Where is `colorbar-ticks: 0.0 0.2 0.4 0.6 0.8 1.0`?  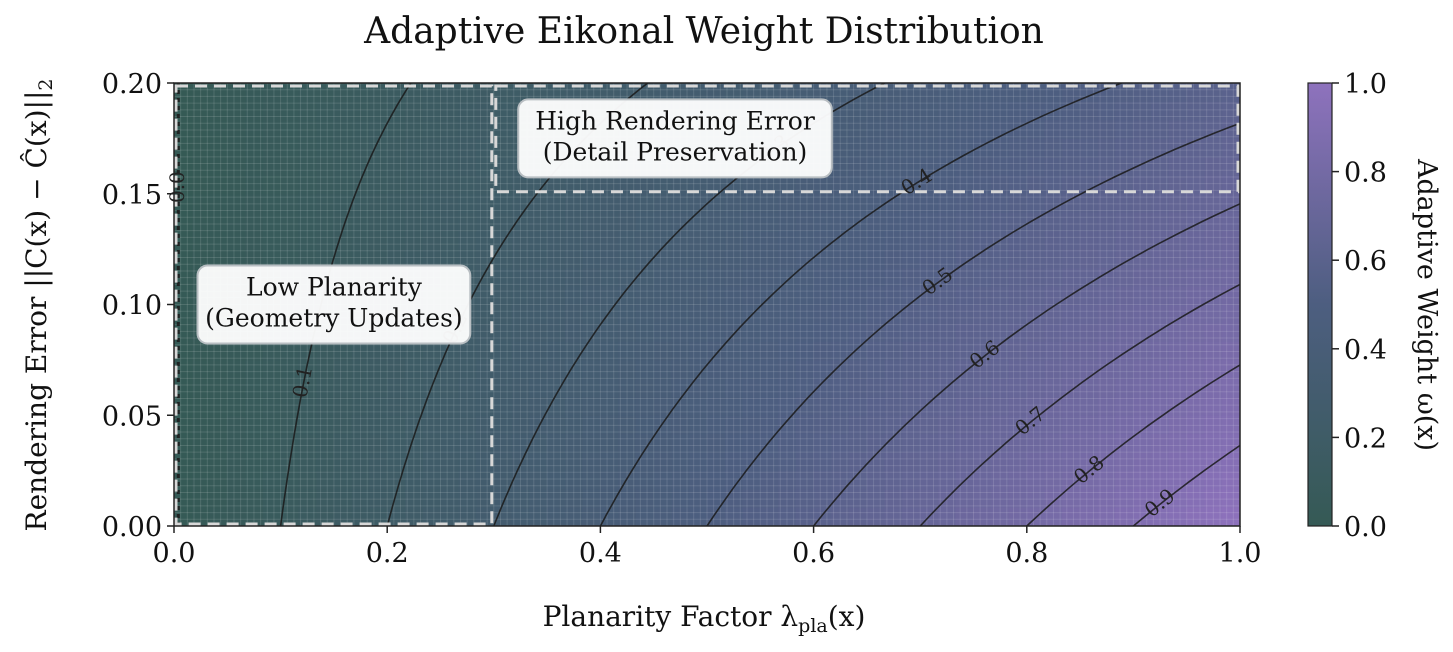 colorbar-ticks: 0.0 0.2 0.4 0.6 0.8 1.0 is located at coordinates (1359, 306).